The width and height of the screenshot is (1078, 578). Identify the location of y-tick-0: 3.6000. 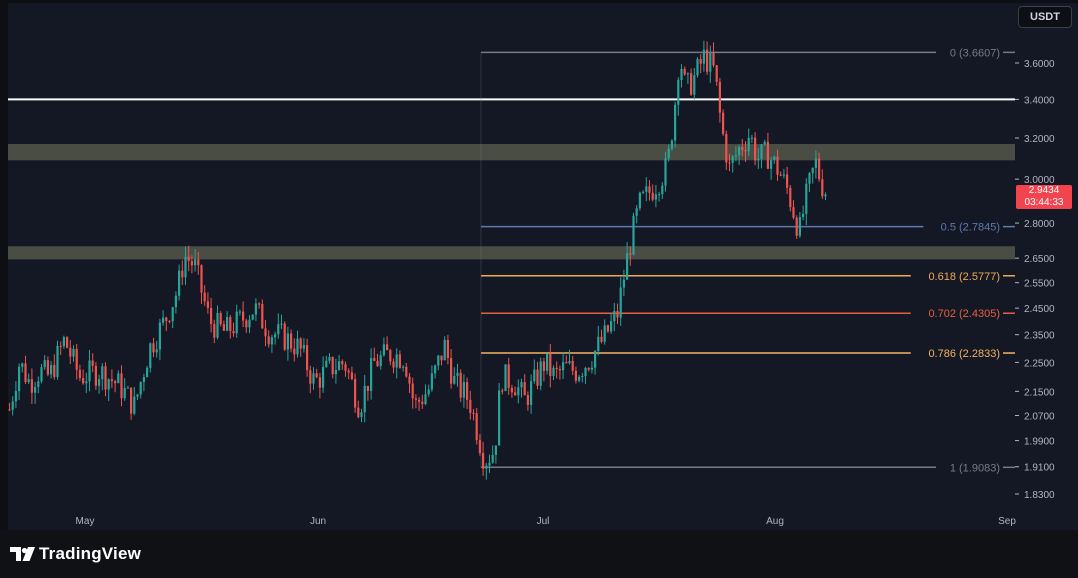
(1039, 64).